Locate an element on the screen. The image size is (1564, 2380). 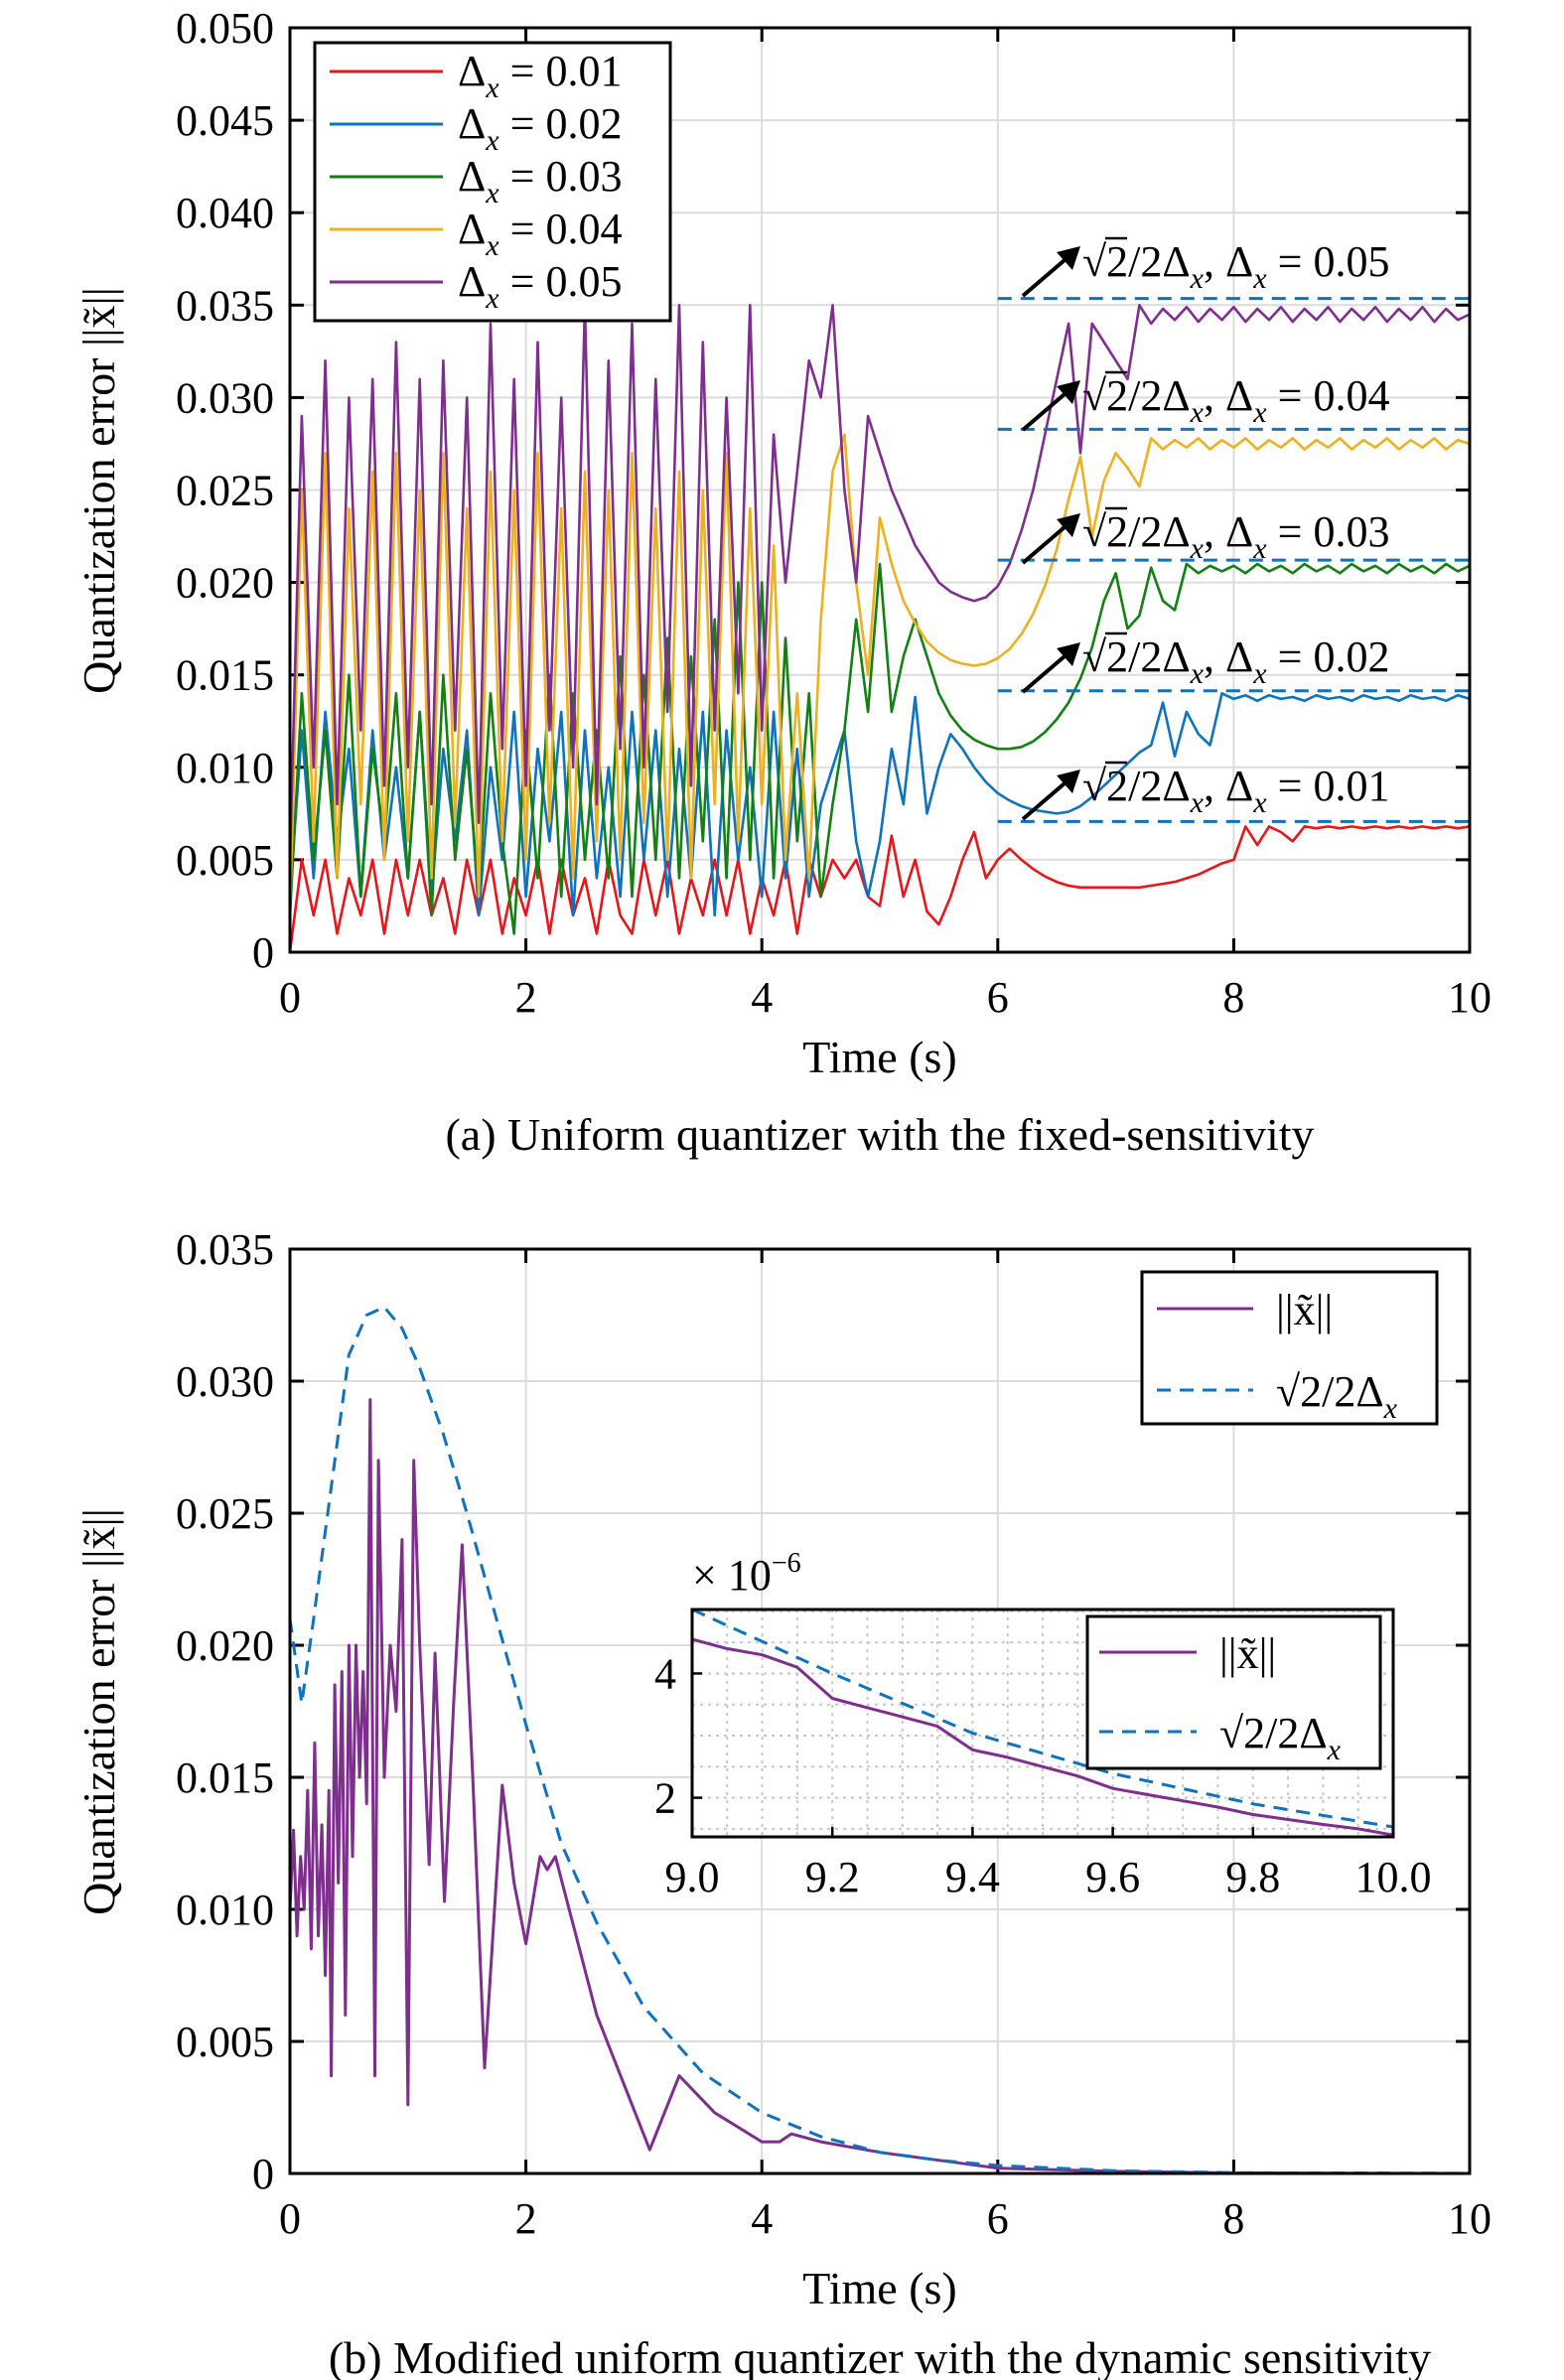
x-axis-label: Time (s) is located at coordinates (879, 2288).